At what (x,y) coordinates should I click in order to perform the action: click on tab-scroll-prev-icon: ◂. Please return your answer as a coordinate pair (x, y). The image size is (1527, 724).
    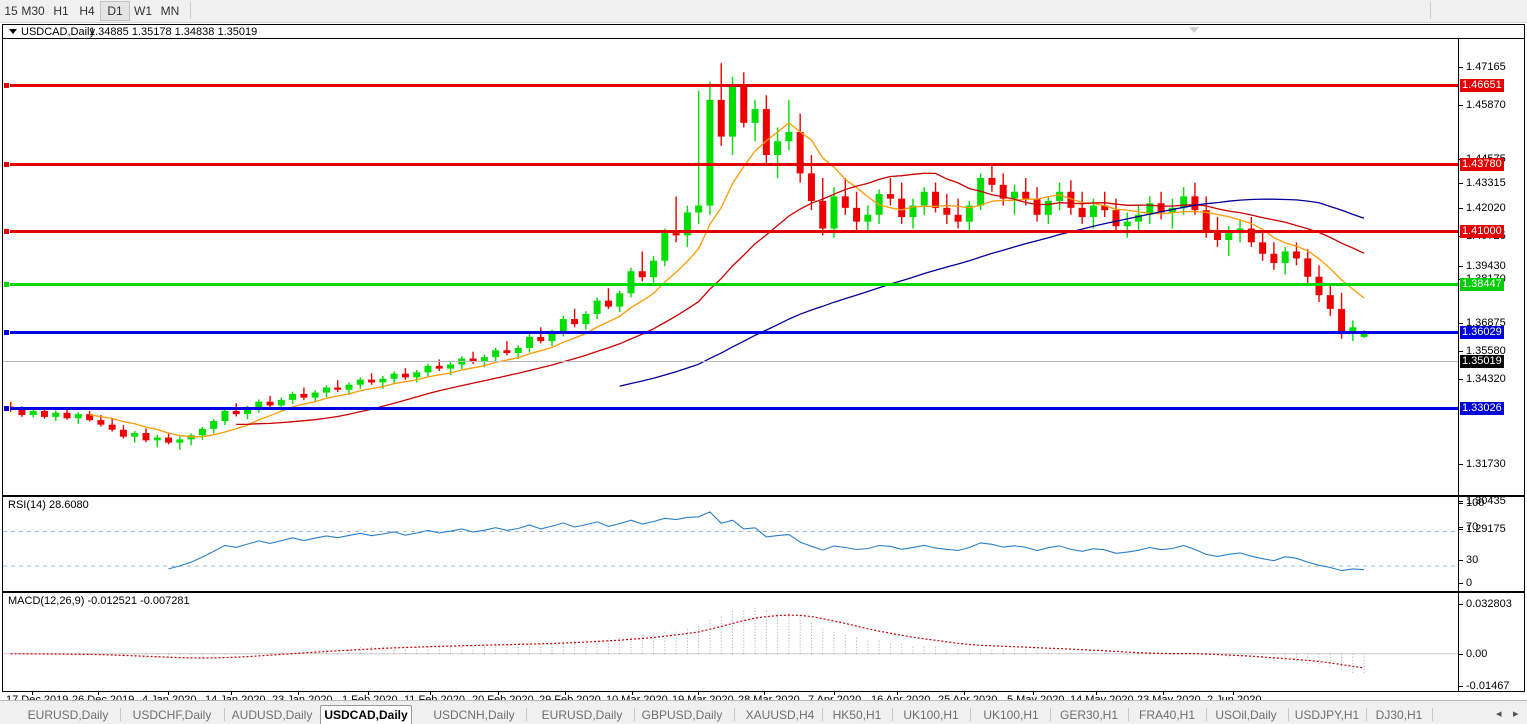
    Looking at the image, I should click on (1499, 714).